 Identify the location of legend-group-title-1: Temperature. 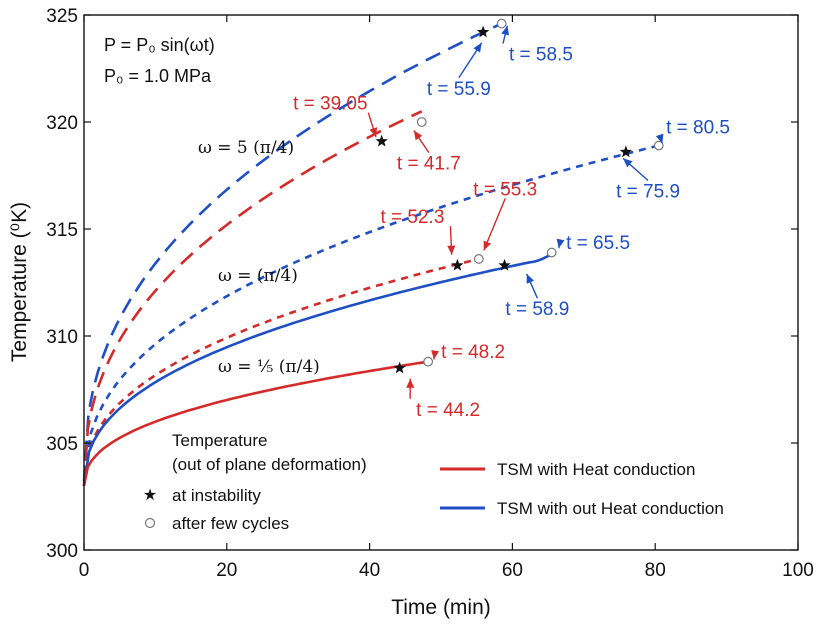
(219, 440).